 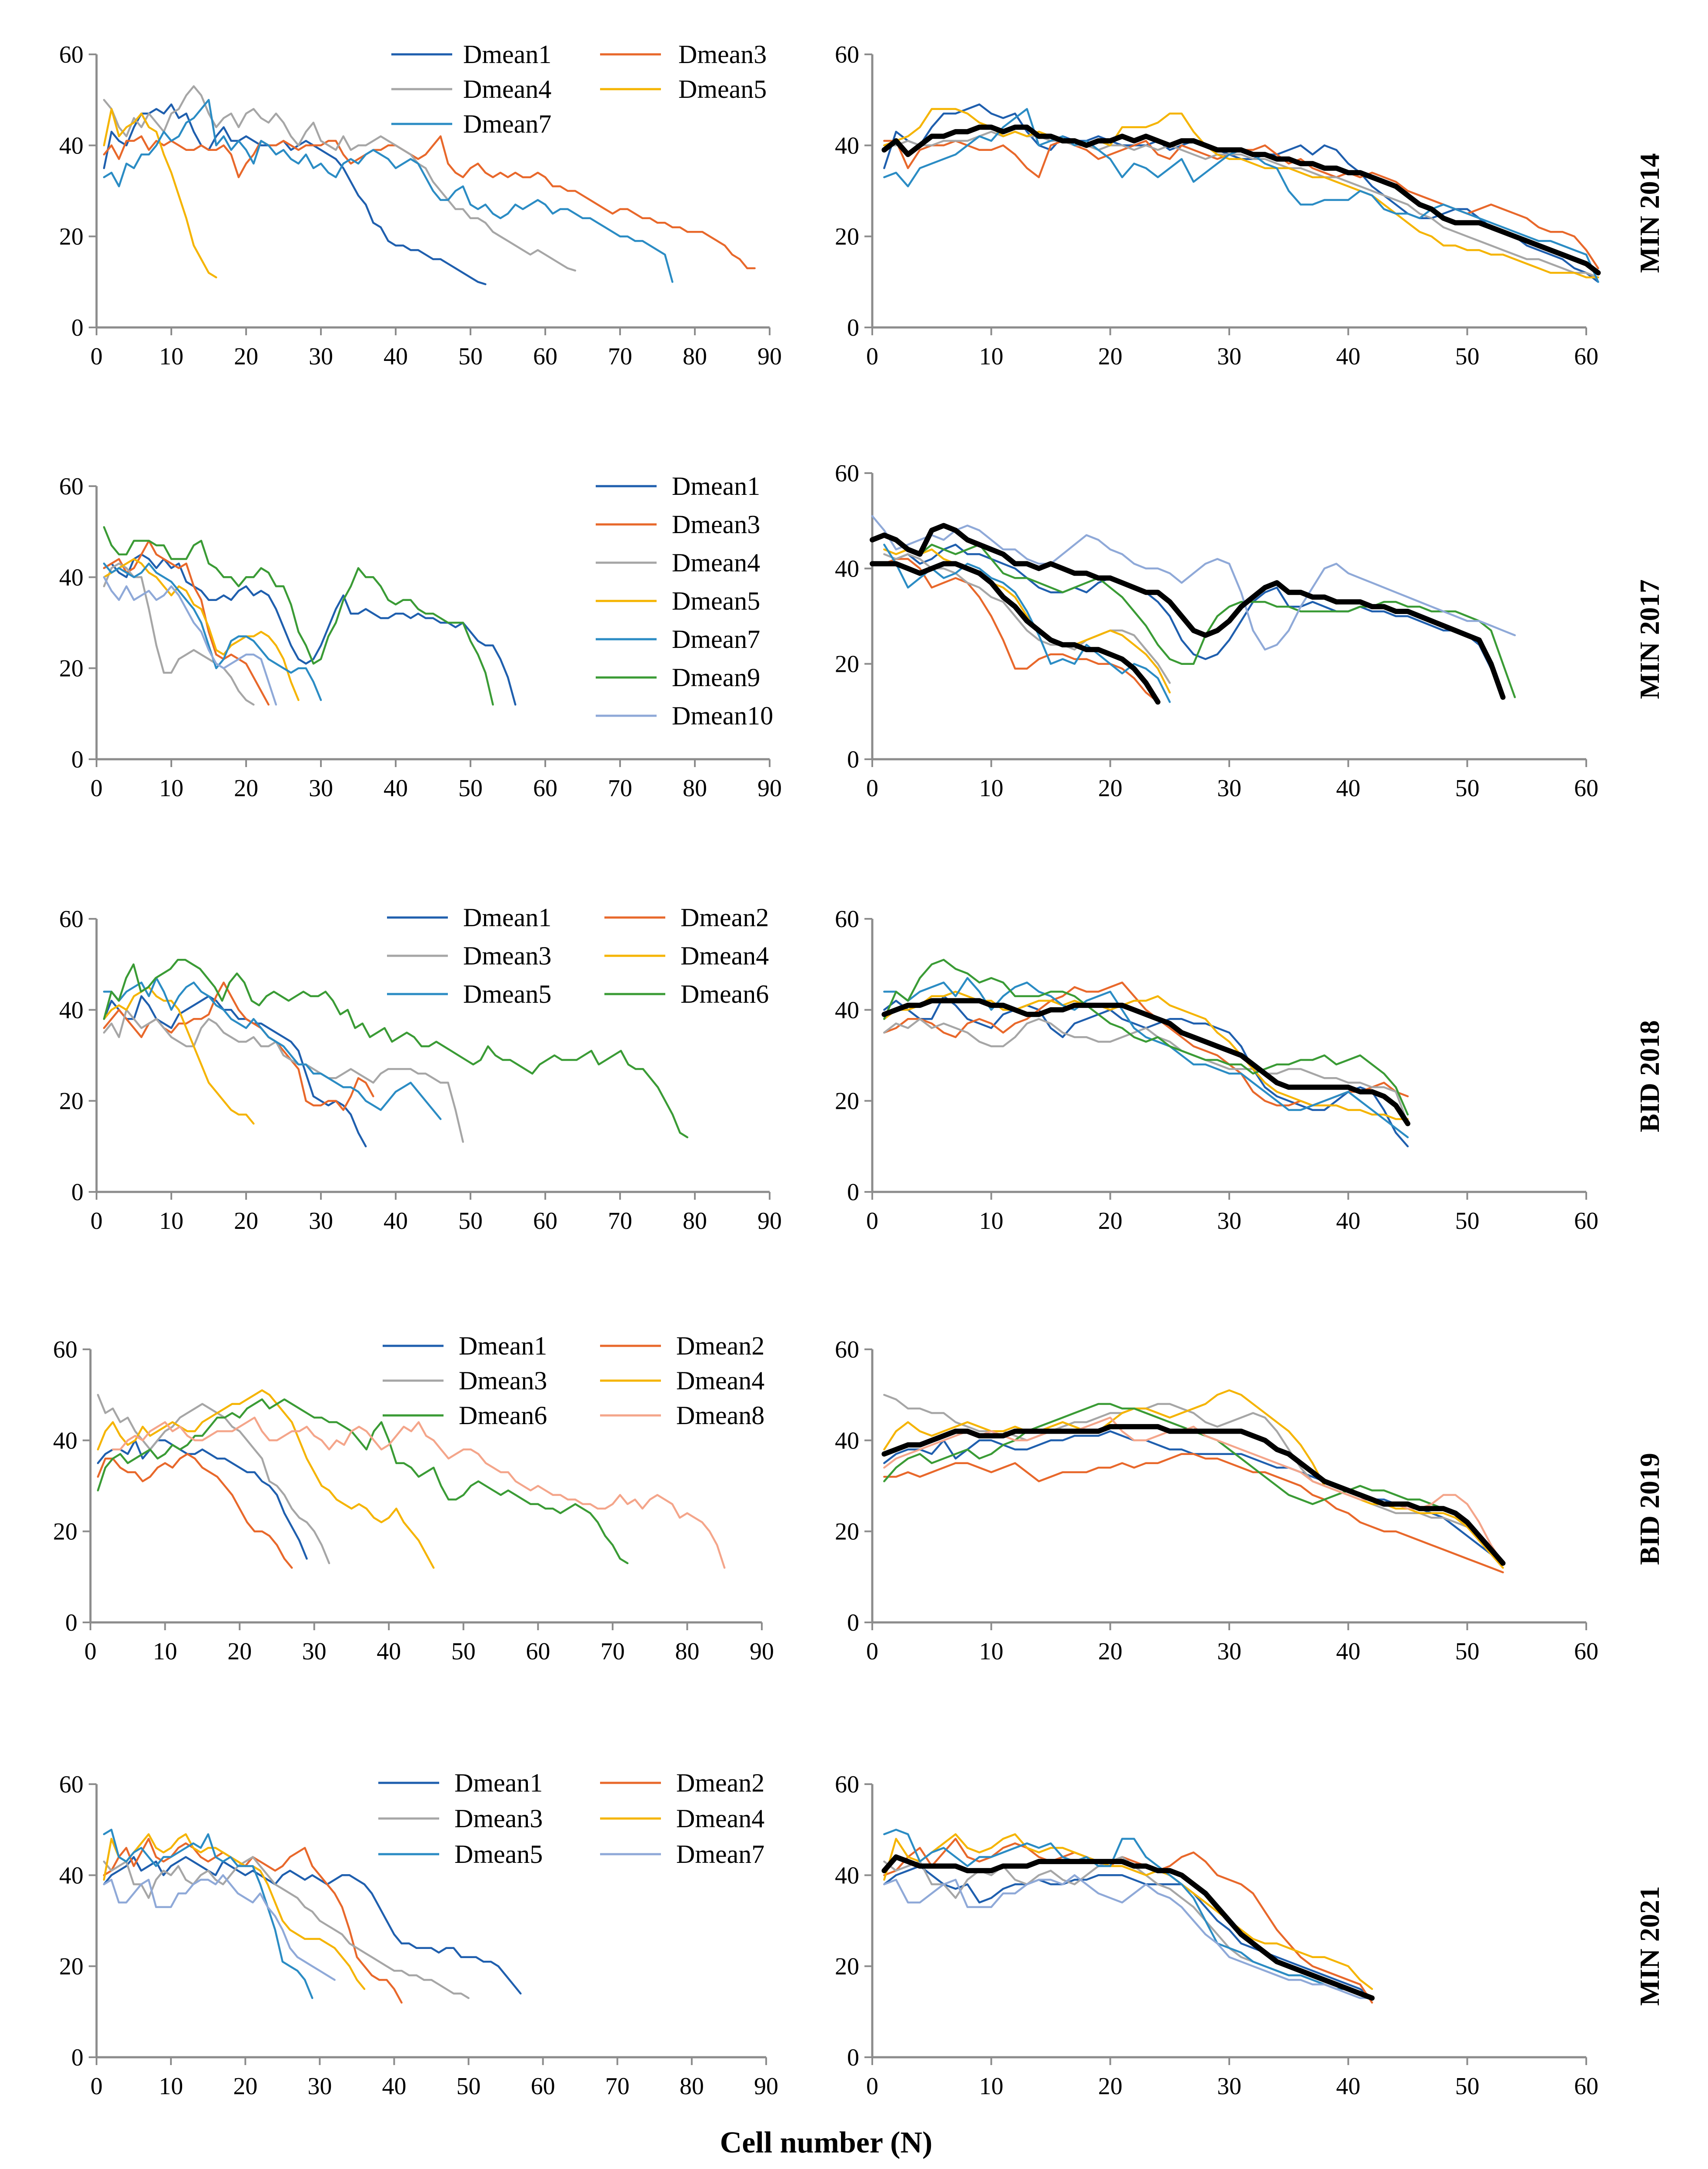 I want to click on x-tick-label: 80, so click(x=695, y=788).